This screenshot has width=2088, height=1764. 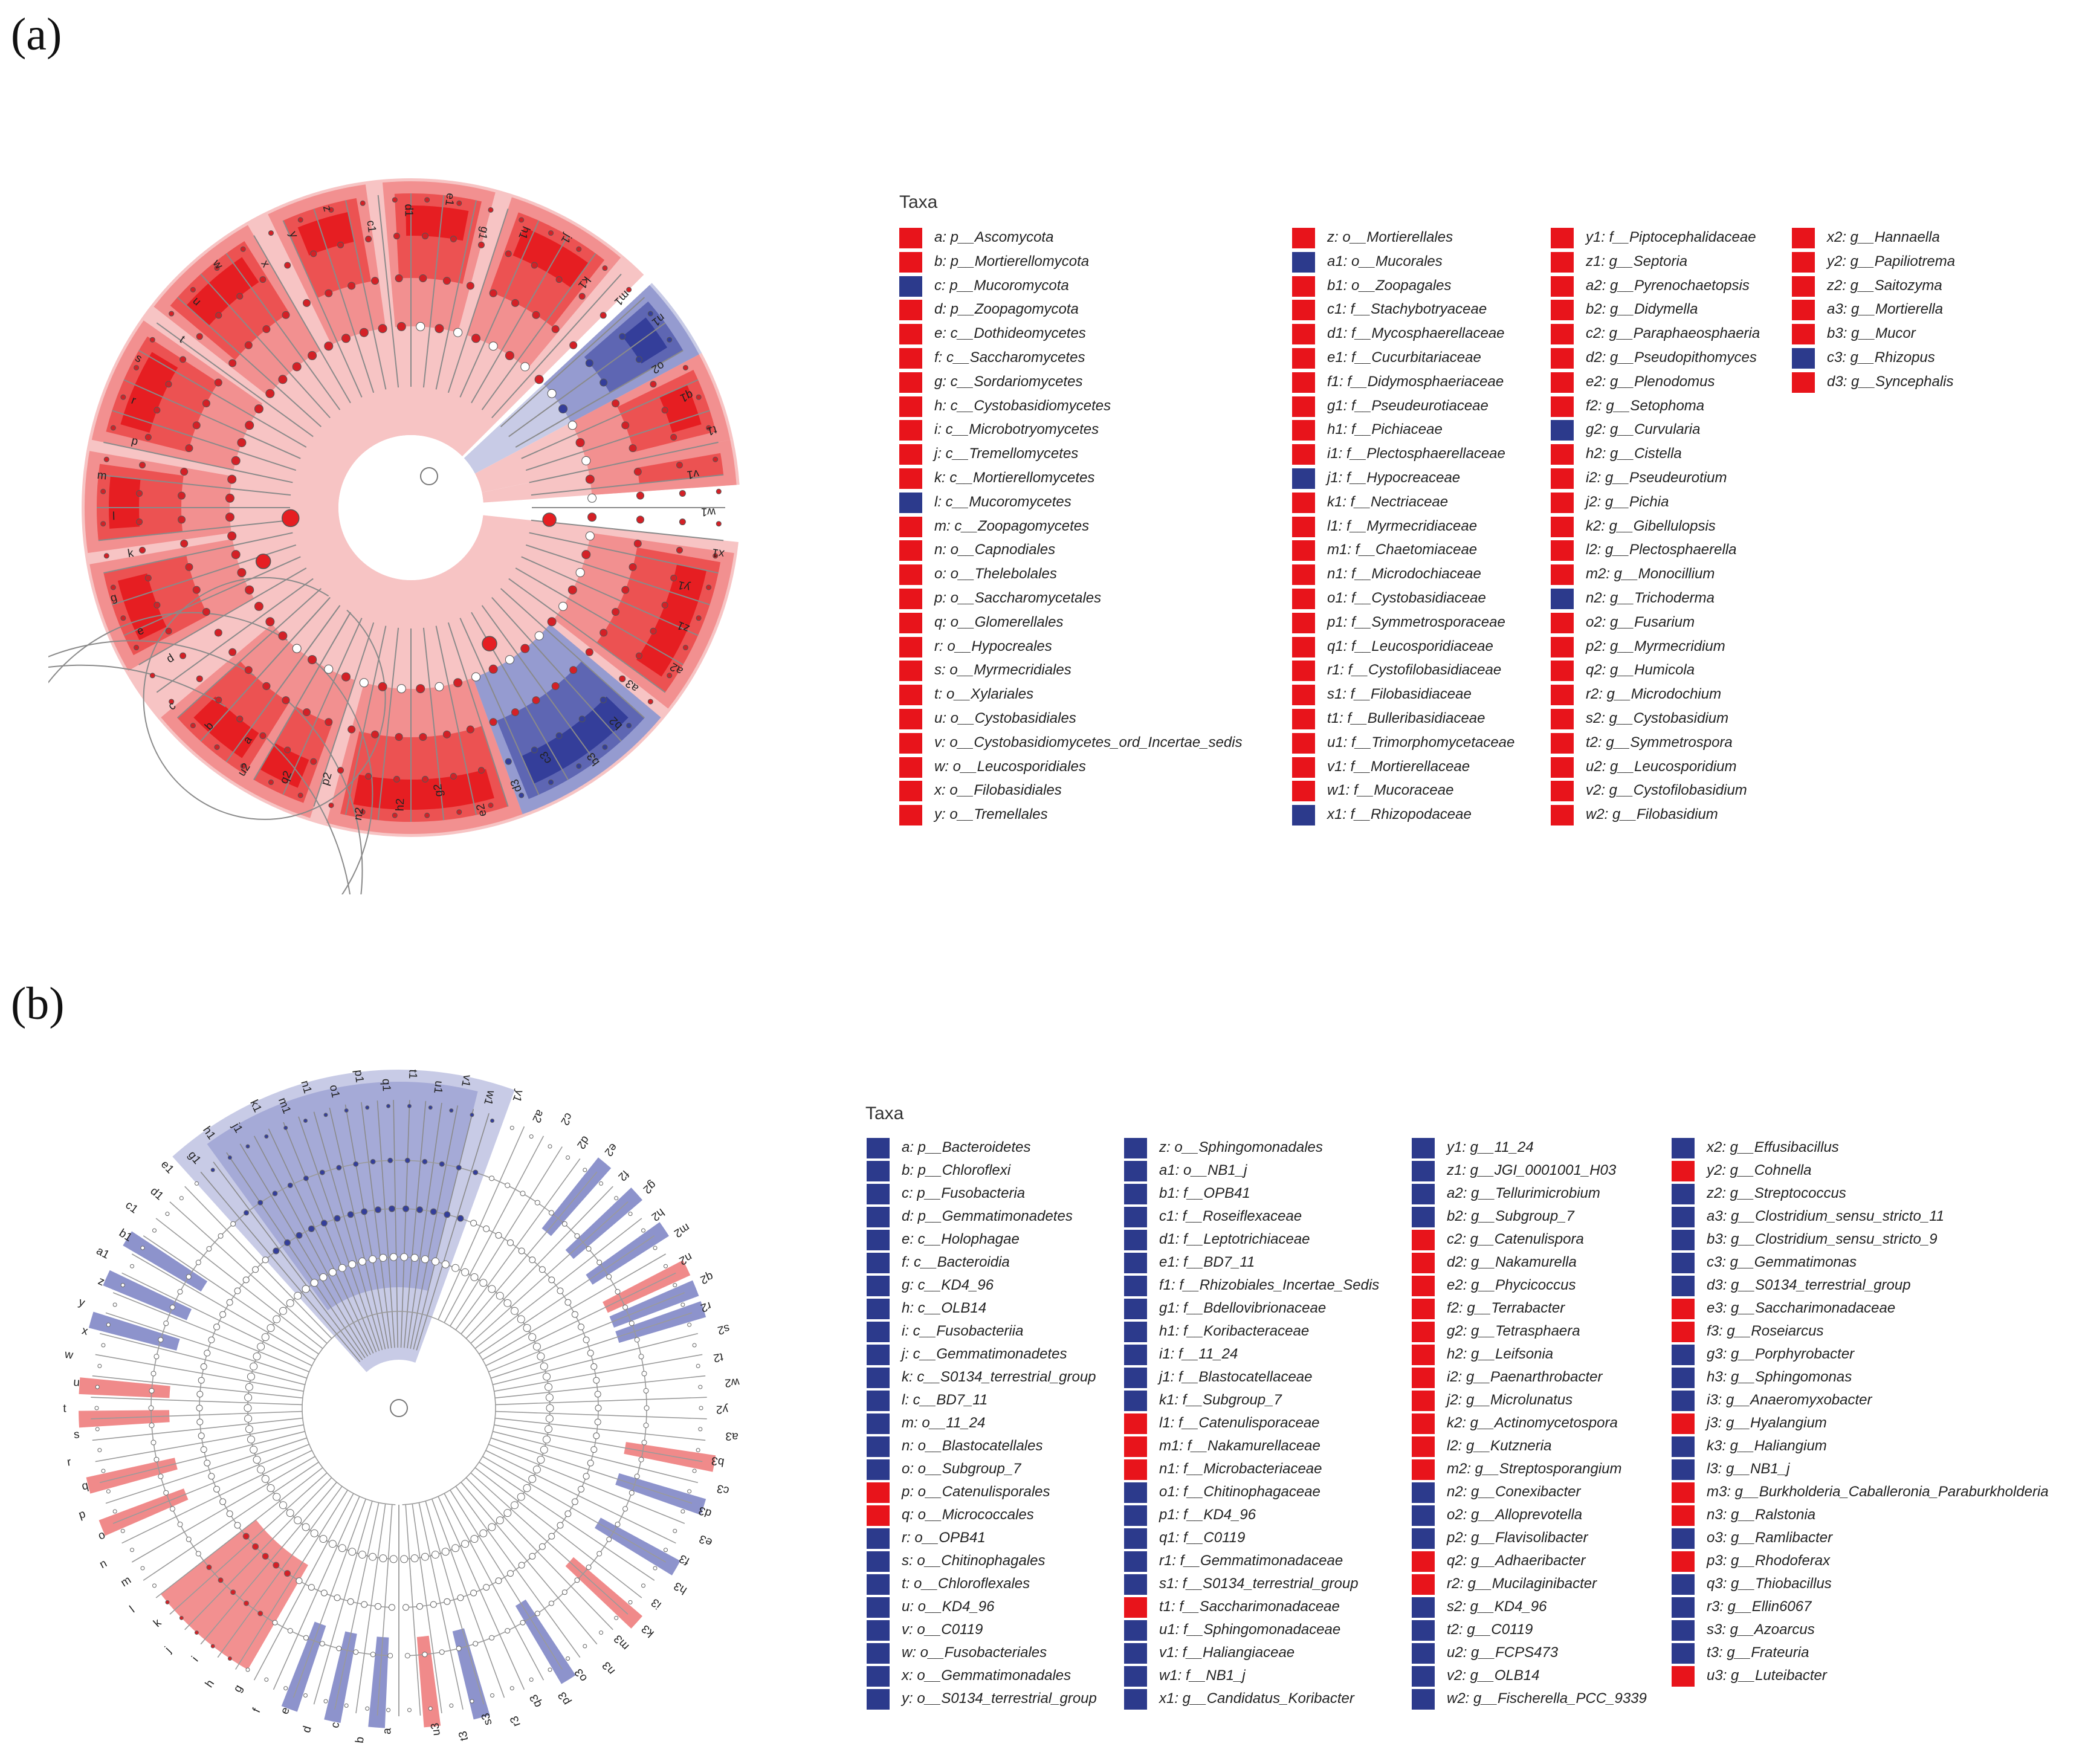 I want to click on clade-label: k, so click(x=157, y=1623).